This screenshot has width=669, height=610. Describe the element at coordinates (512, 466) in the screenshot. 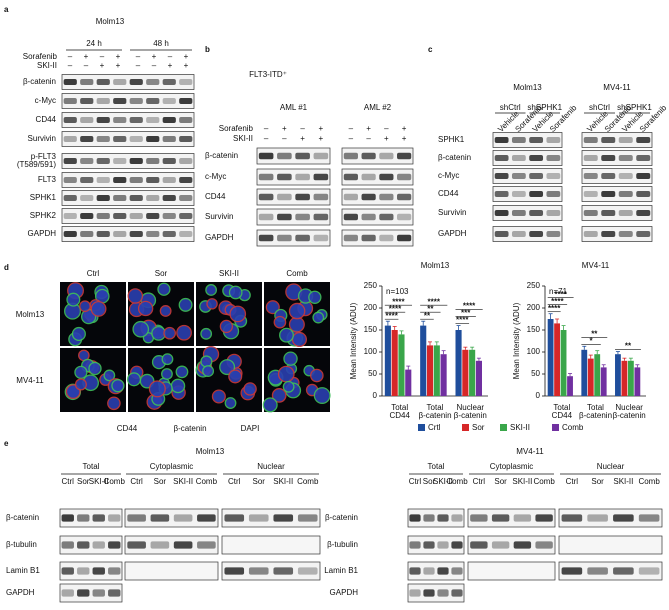

I see `fraction-label: Cytoplasmic` at that location.